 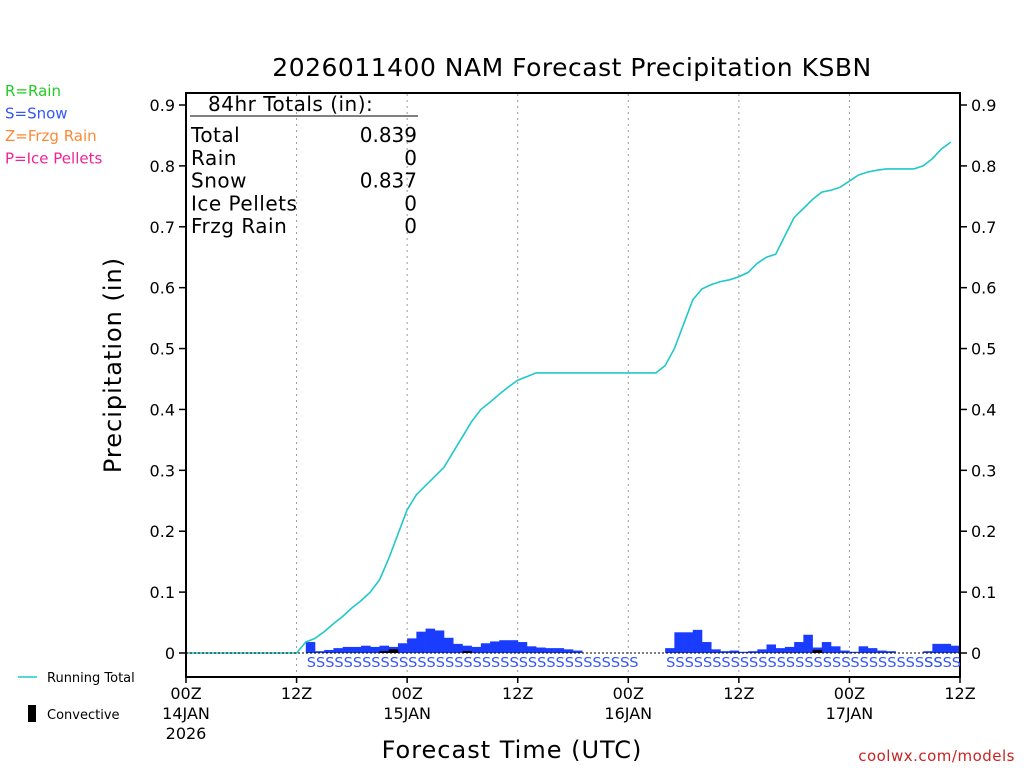 What do you see at coordinates (388, 181) in the screenshot?
I see `totals-row-value: 0.837` at bounding box center [388, 181].